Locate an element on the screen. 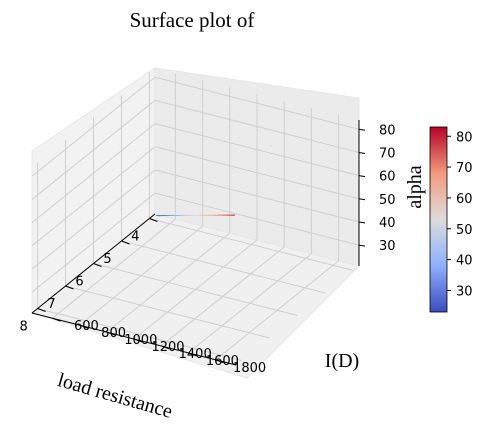 This screenshot has width=485, height=434. z-tick-label: 80 is located at coordinates (387, 130).